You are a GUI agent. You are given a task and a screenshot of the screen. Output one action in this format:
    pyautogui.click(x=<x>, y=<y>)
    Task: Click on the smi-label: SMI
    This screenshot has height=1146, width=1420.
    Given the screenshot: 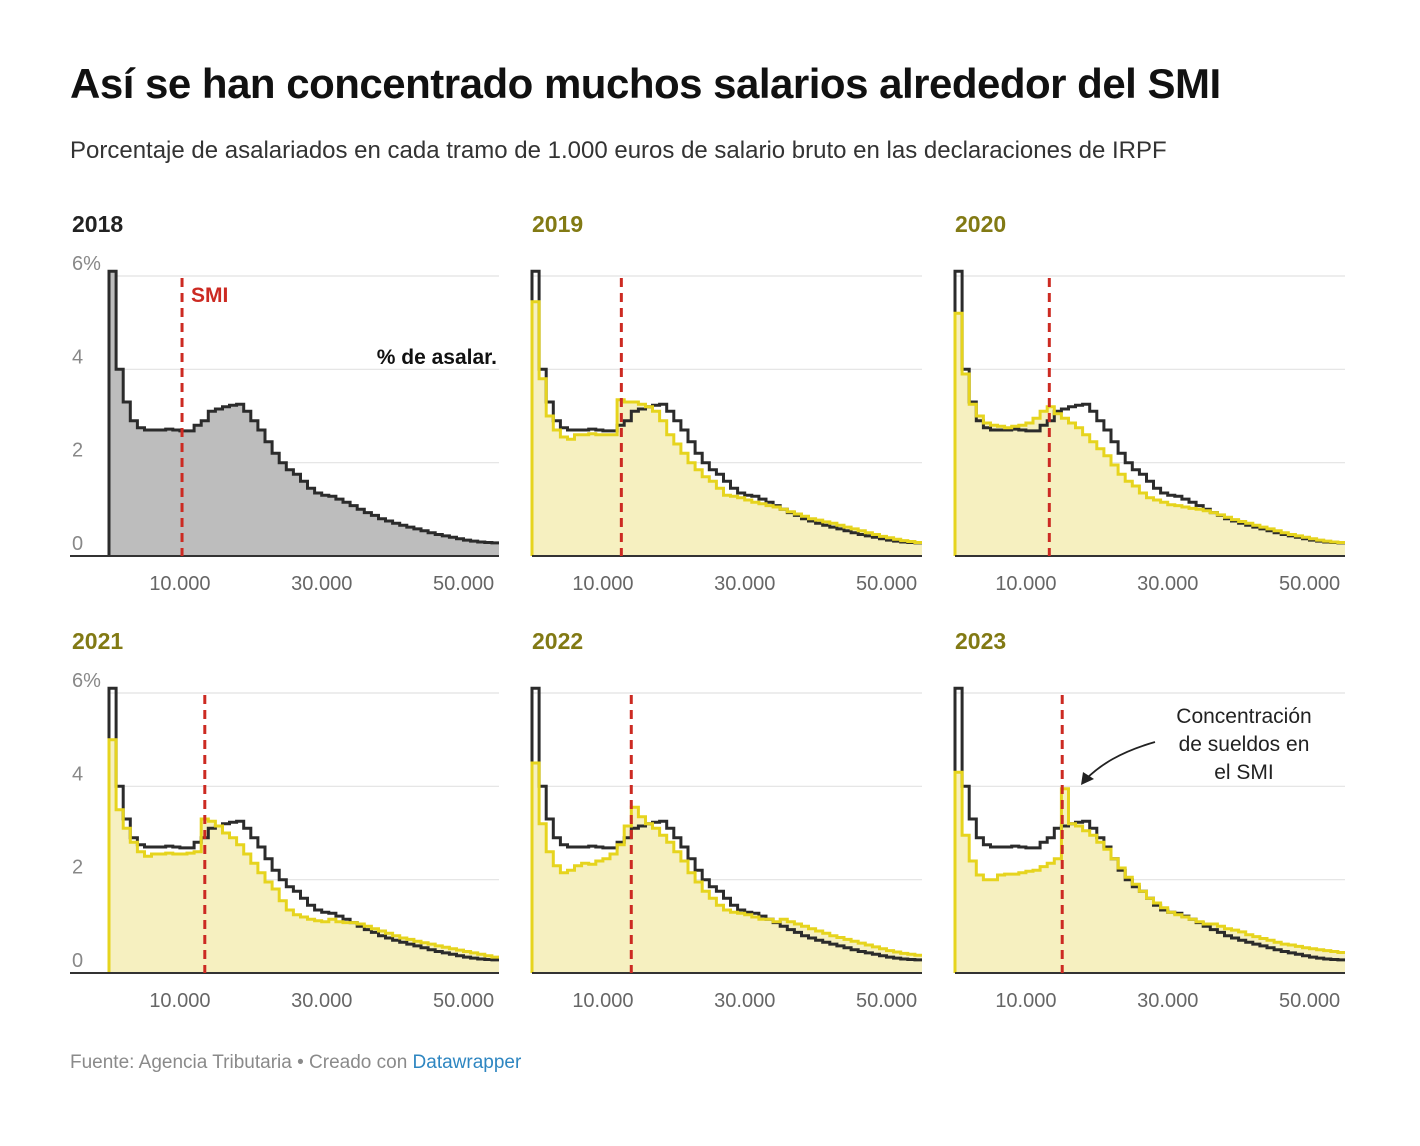 What is the action you would take?
    pyautogui.click(x=209, y=295)
    